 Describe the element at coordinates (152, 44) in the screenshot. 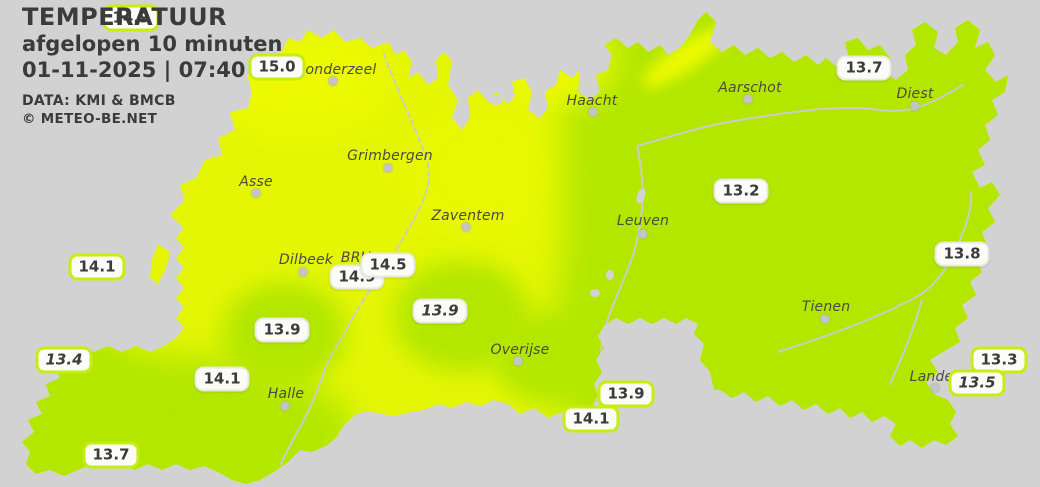

I see `page-subtitle: afgelopen 10 minuten` at that location.